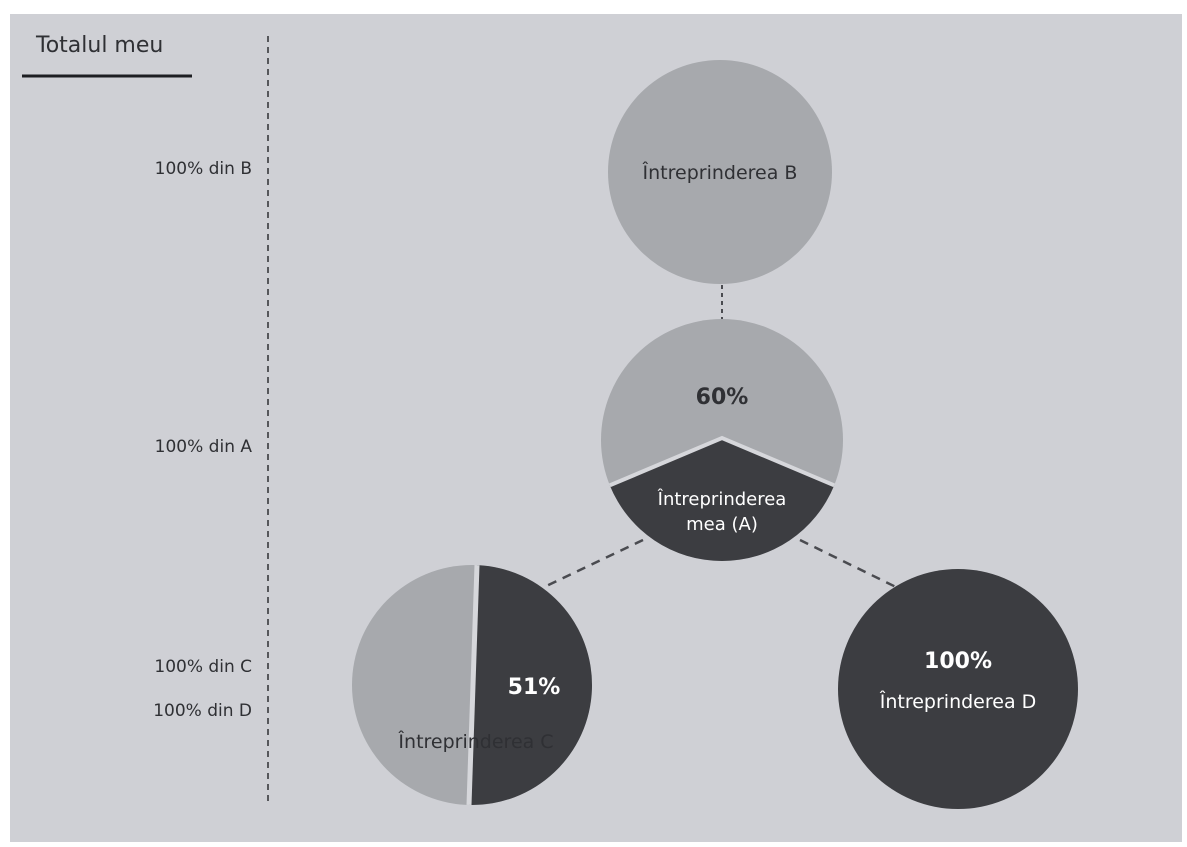 The width and height of the screenshot is (1187, 847). I want to click on connectors, so click(719, 438).